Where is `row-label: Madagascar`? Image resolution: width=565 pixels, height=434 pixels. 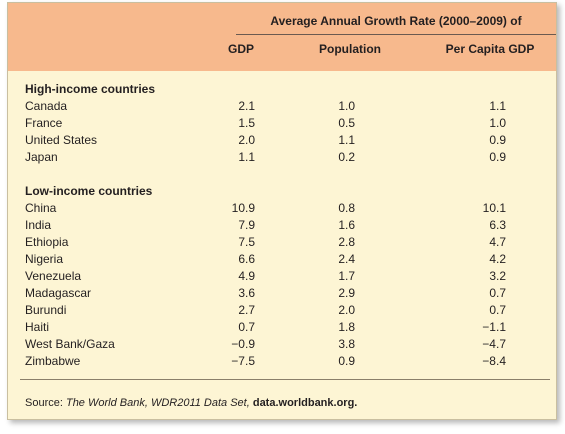 row-label: Madagascar is located at coordinates (58, 293).